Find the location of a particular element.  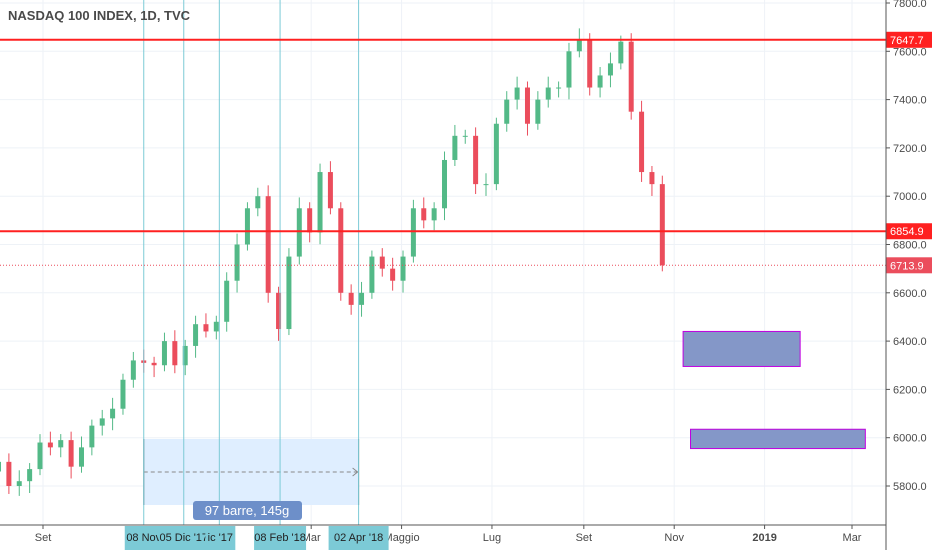

vertical-line-date-label: 05 Dic '17 is located at coordinates (183, 538).